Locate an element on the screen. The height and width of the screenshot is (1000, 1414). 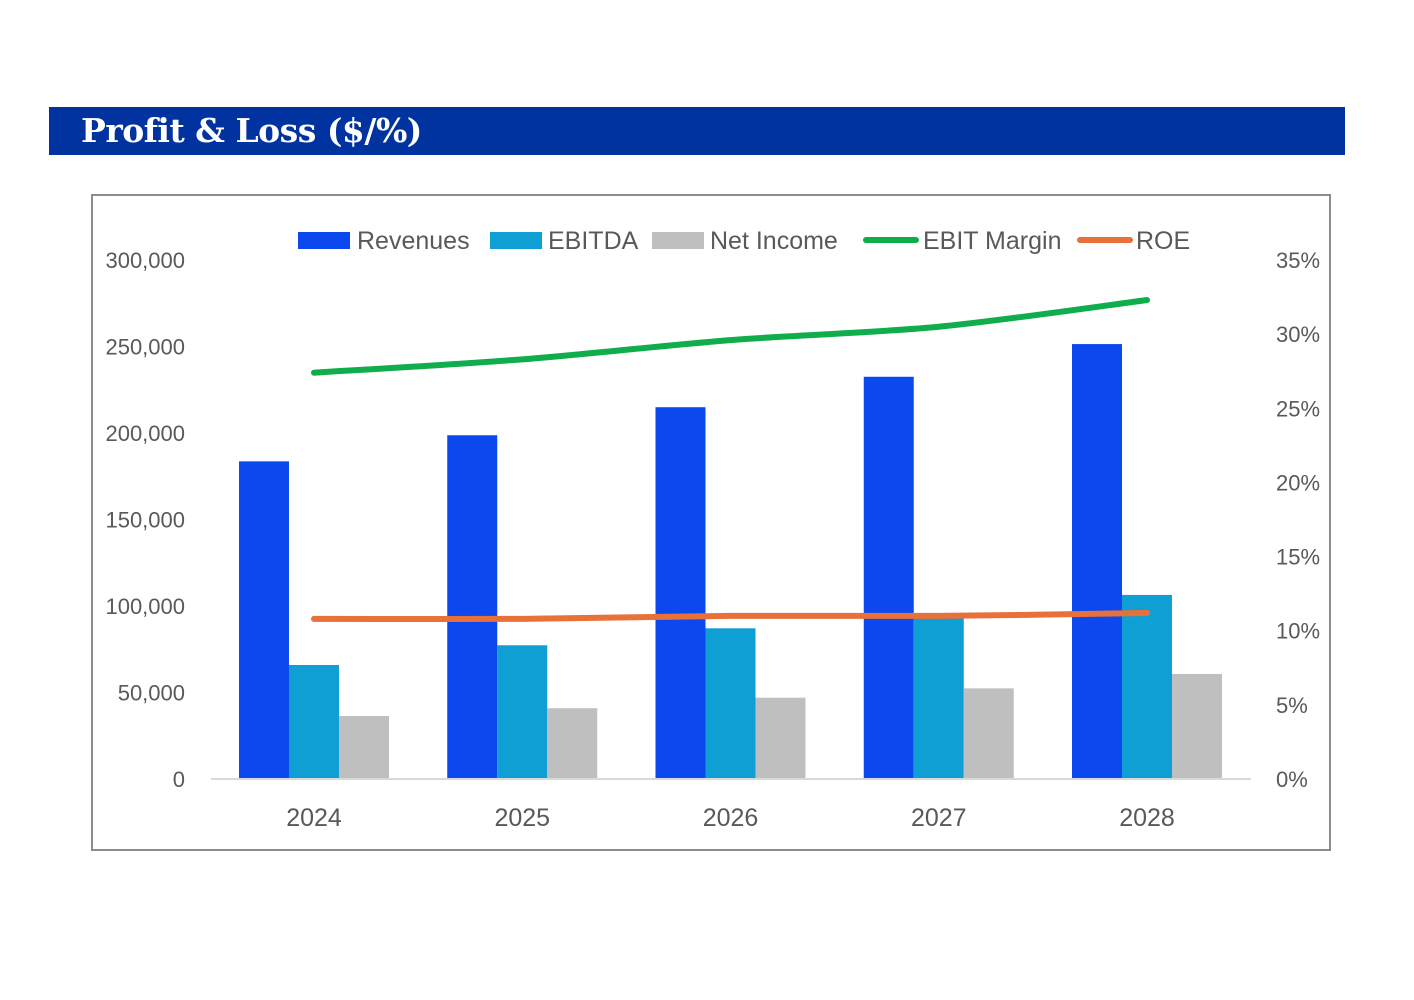
right-y-tick-label: 0% is located at coordinates (1292, 779).